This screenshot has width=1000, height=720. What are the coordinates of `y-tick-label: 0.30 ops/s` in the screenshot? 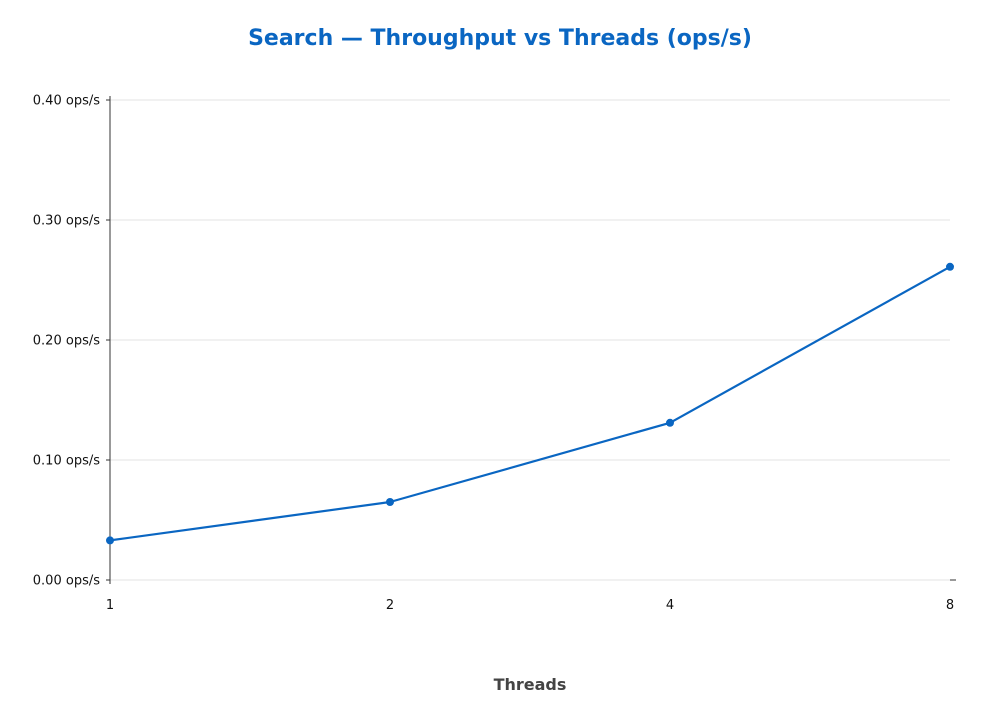 It's located at (66, 221).